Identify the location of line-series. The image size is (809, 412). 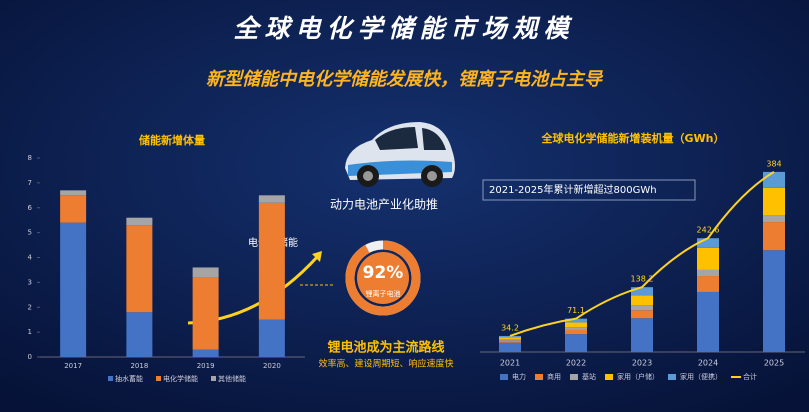
(642, 254).